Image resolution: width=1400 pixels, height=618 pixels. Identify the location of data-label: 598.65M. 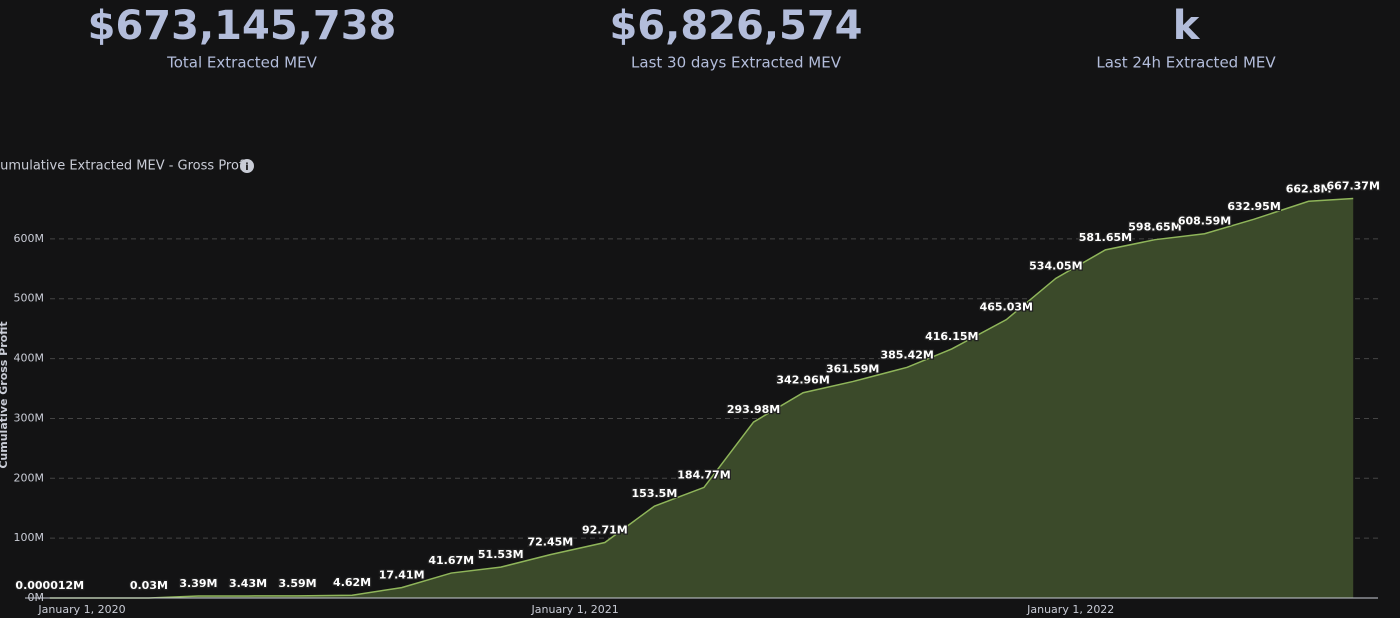
(1154, 227).